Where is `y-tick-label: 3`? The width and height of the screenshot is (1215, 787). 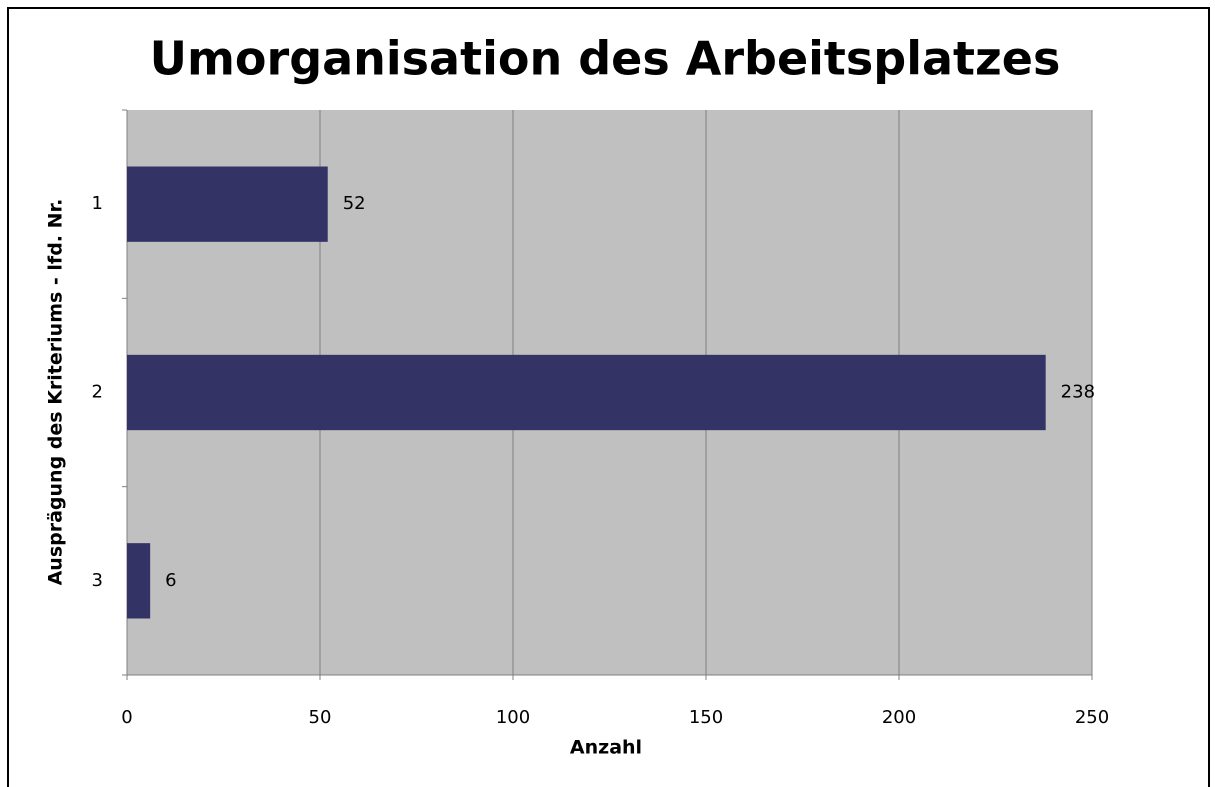
y-tick-label: 3 is located at coordinates (97, 580).